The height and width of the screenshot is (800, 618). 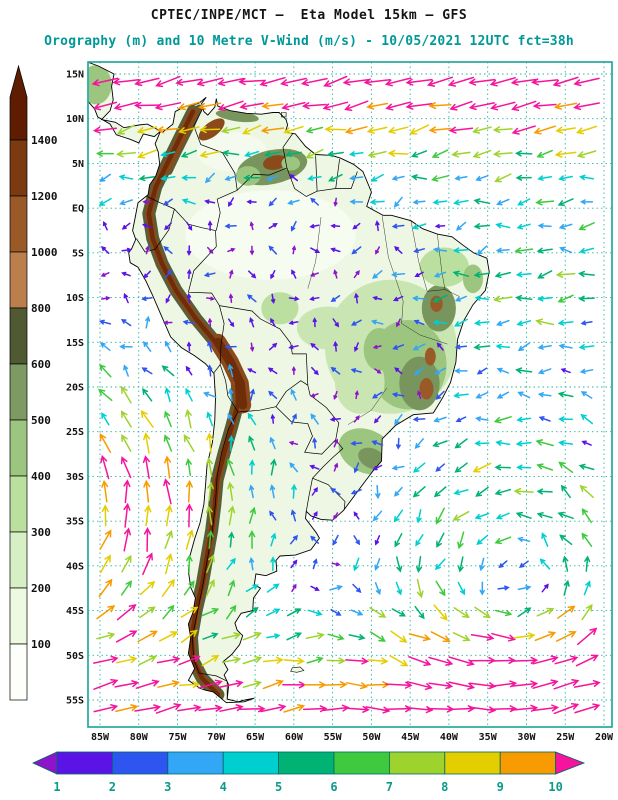 What do you see at coordinates (419, 256) in the screenshot?
I see `state-border-line` at bounding box center [419, 256].